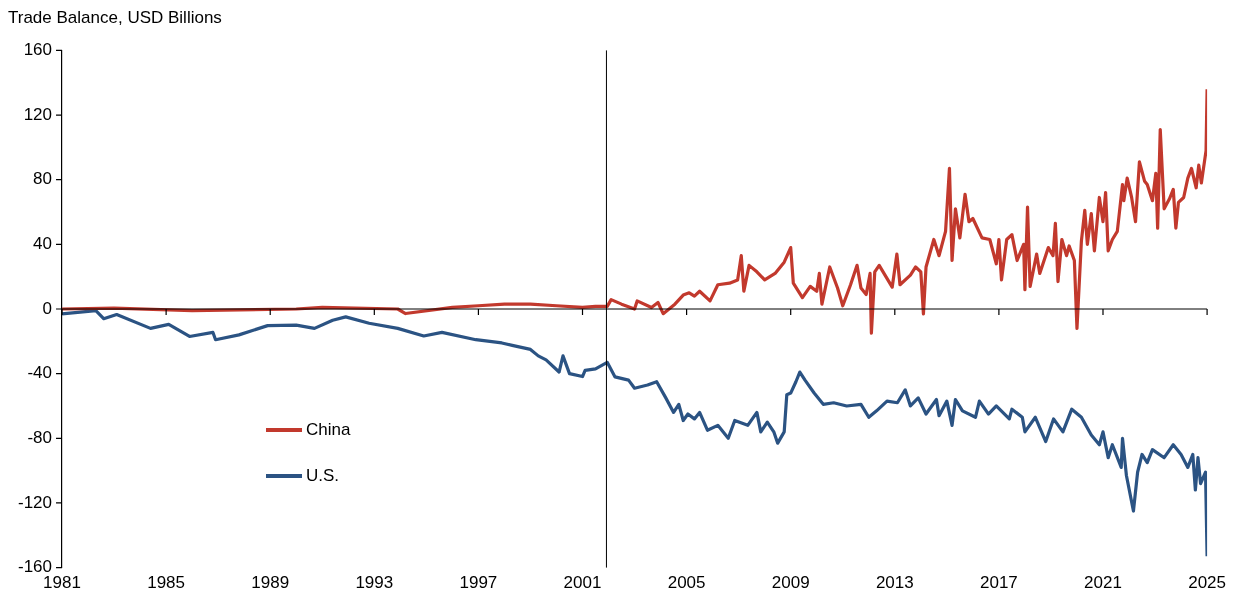 The width and height of the screenshot is (1240, 608). I want to click on x-tick-label: 2021, so click(1103, 583).